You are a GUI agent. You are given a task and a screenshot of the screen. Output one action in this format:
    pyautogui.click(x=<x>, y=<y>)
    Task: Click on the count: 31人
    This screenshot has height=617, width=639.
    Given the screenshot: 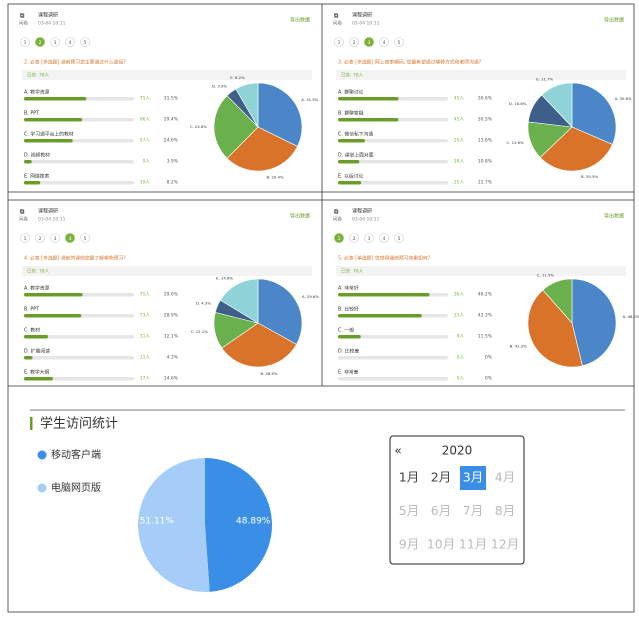 What is the action you would take?
    pyautogui.click(x=145, y=337)
    